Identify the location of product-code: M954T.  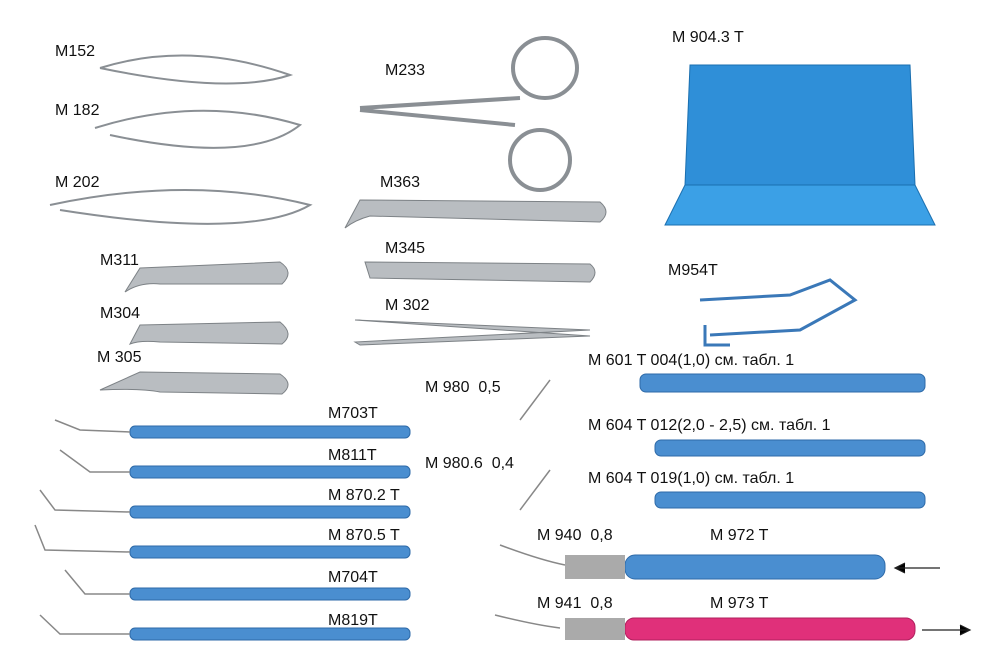
(693, 270).